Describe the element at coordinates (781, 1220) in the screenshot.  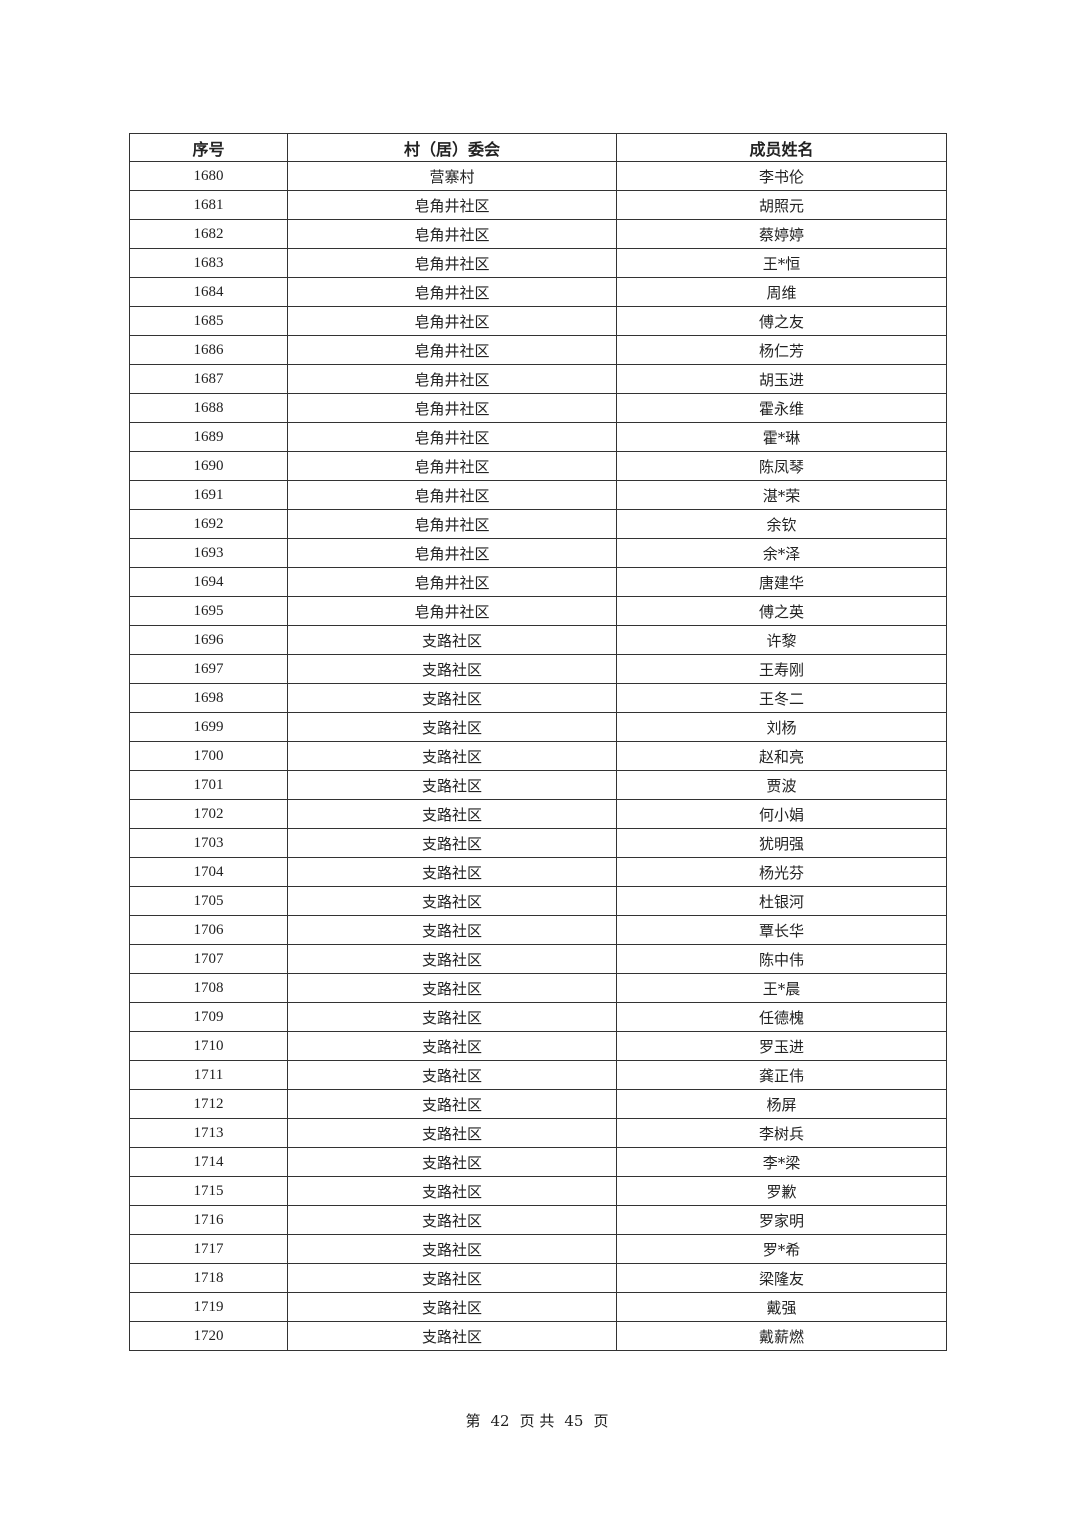
I see `cell-member-name: 罗家明` at that location.